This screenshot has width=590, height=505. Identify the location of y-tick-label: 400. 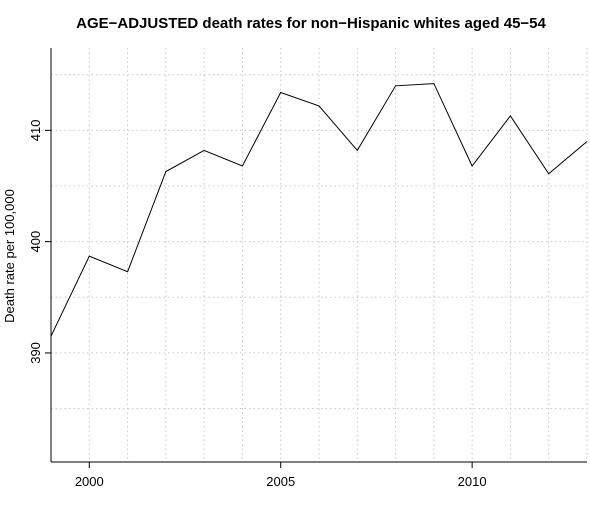
(35, 242).